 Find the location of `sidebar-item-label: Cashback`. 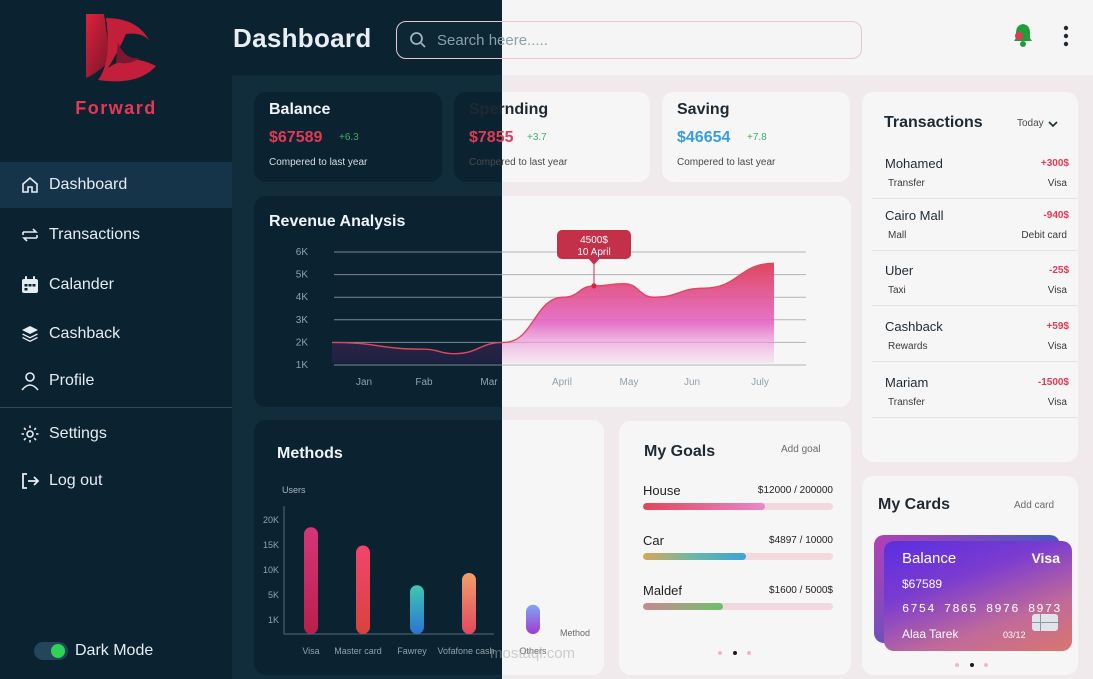

sidebar-item-label: Cashback is located at coordinates (85, 333).